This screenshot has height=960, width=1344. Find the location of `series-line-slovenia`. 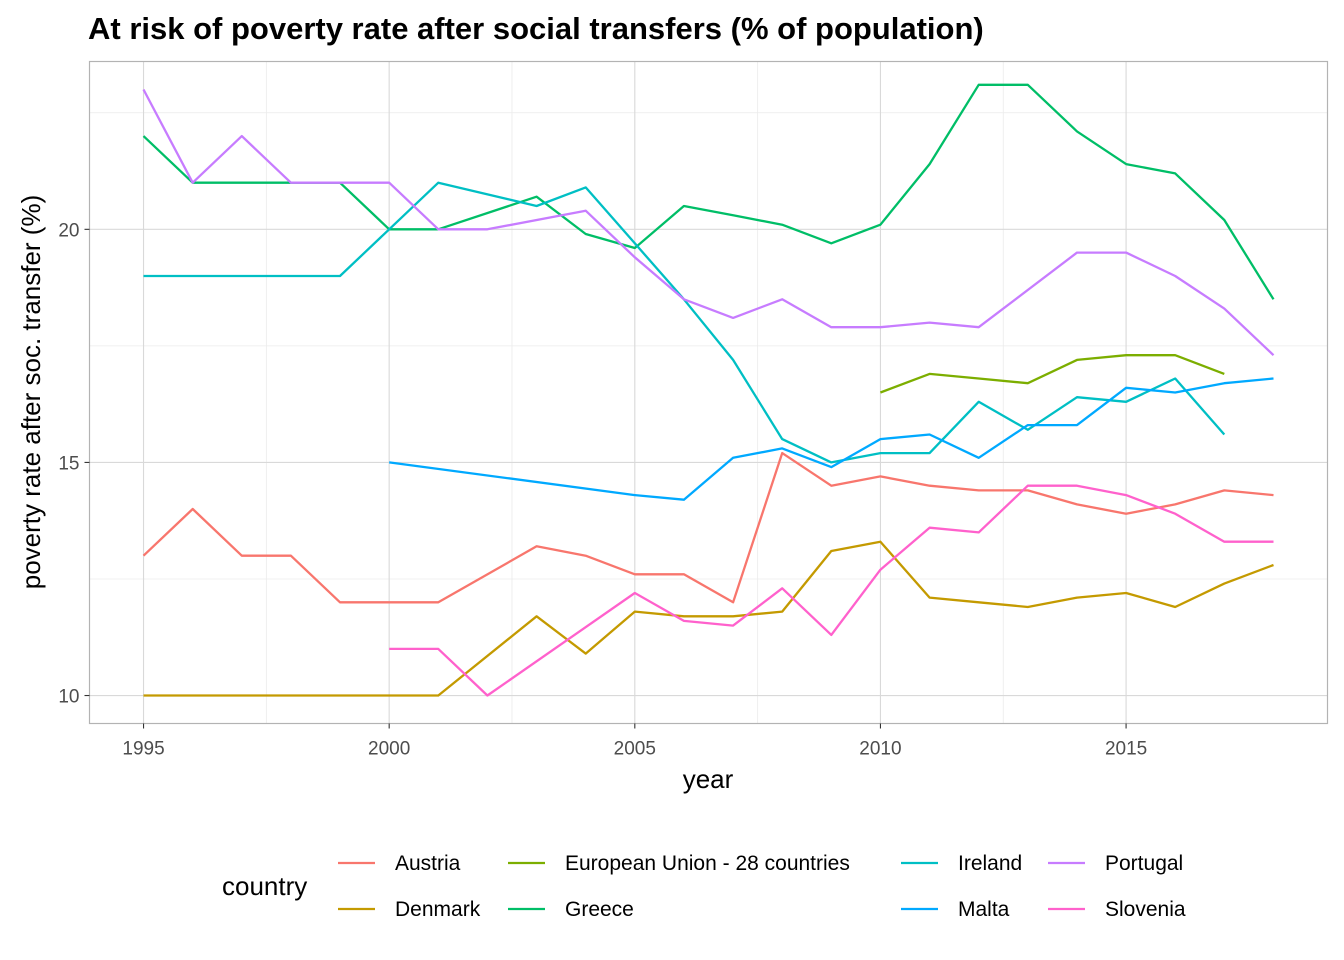

series-line-slovenia is located at coordinates (831, 590).